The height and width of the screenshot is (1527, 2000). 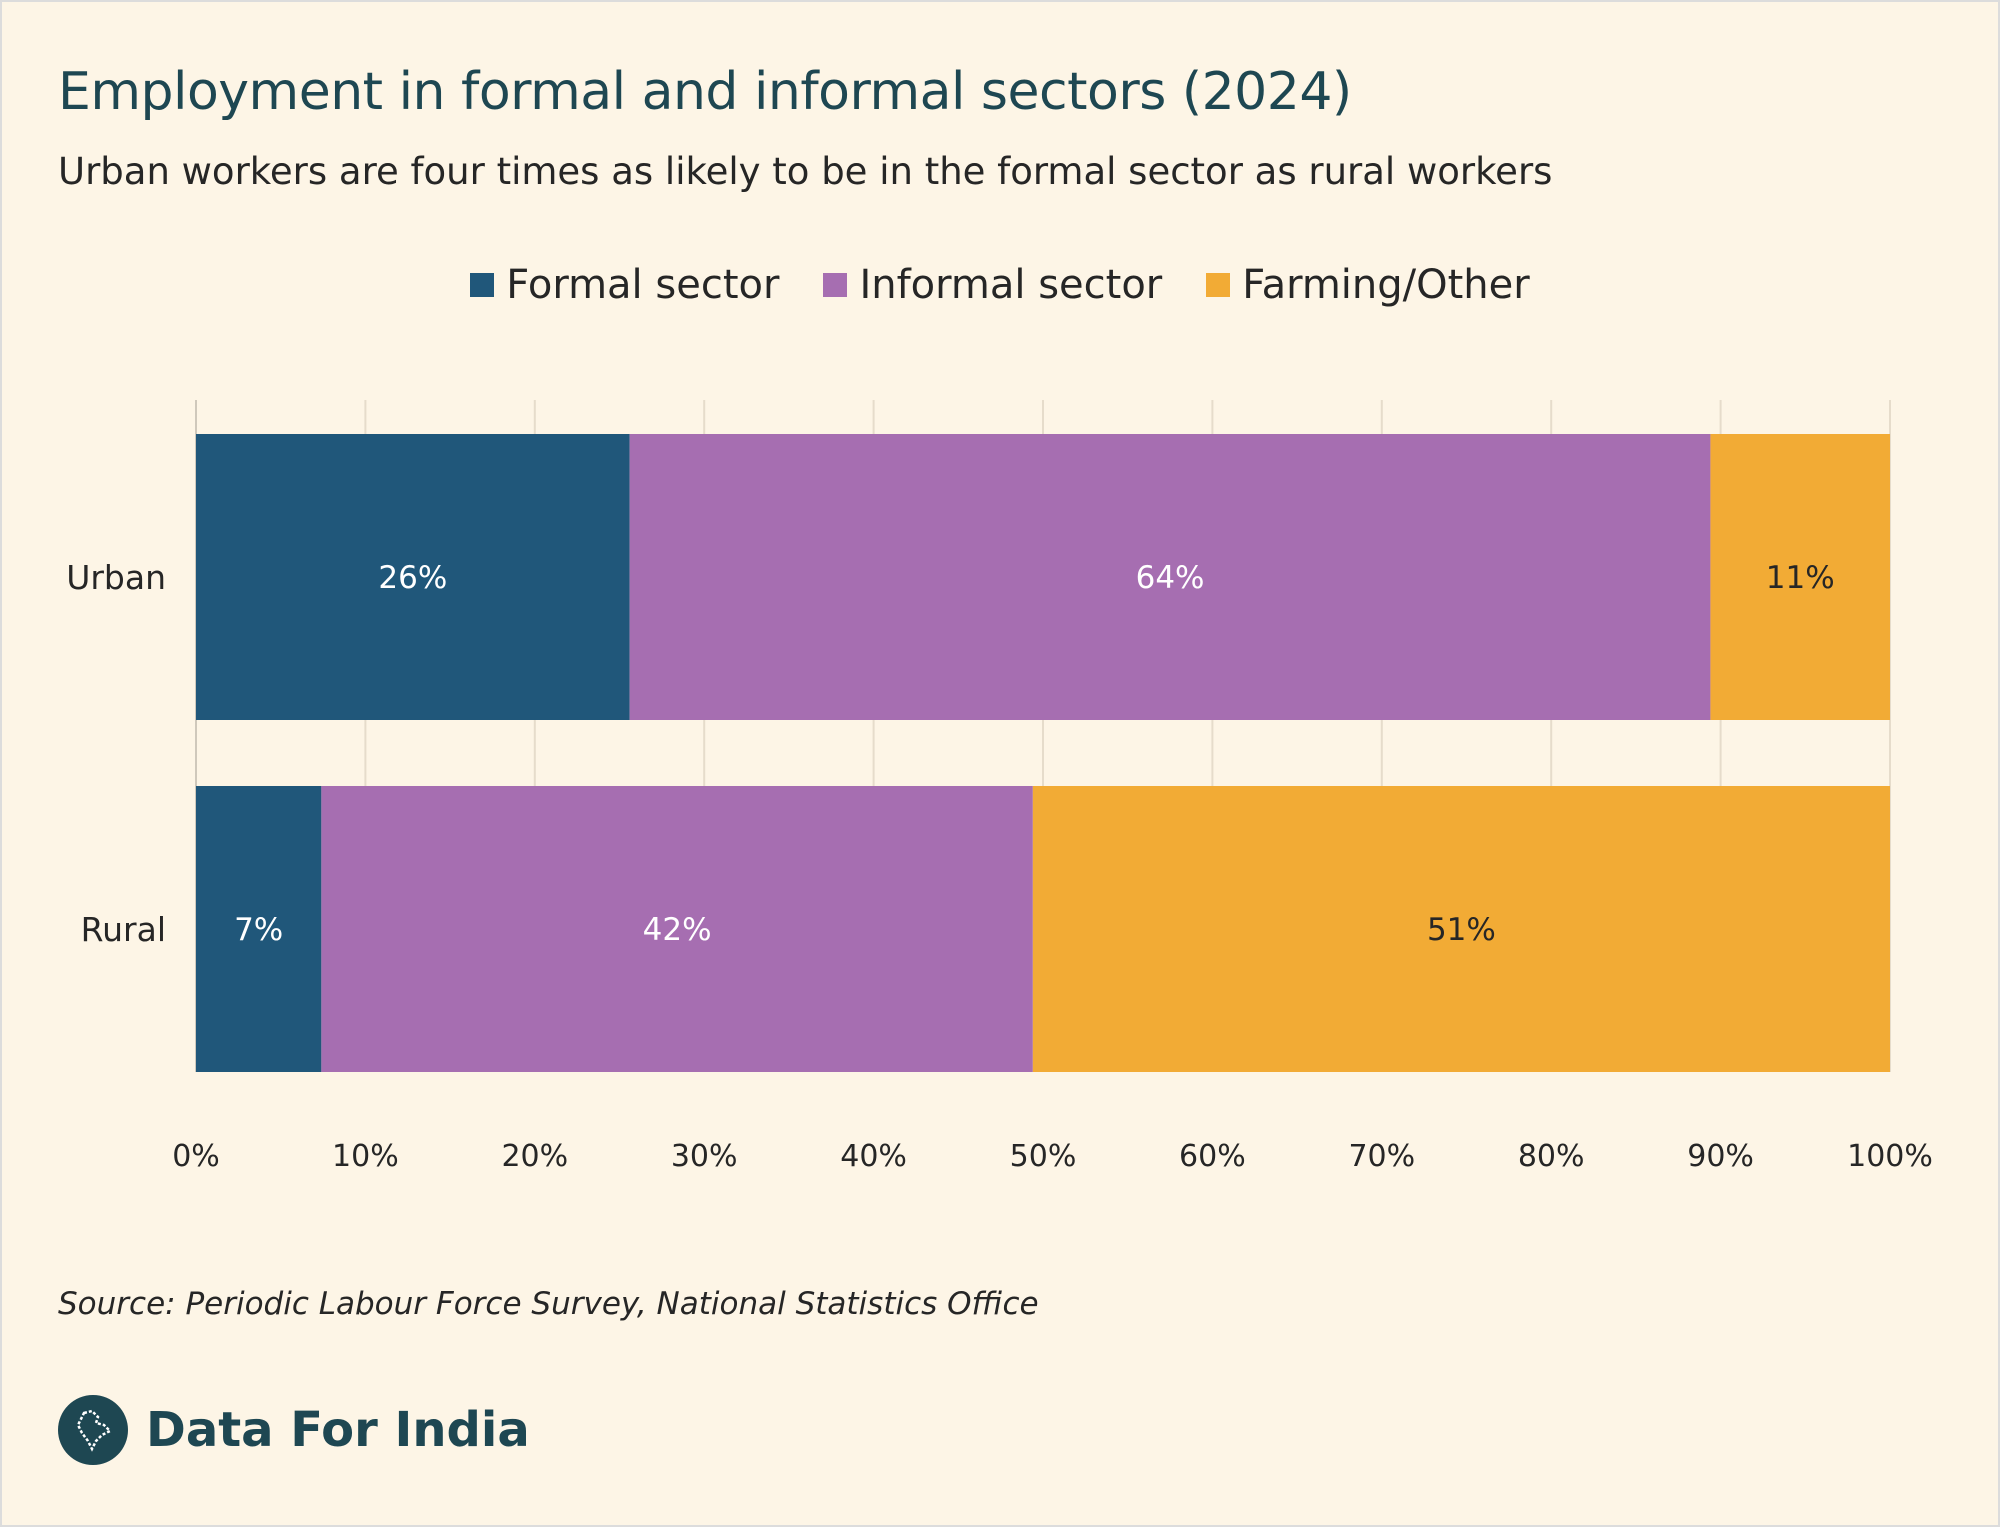 What do you see at coordinates (873, 1156) in the screenshot?
I see `x-tick-label-40: 40%` at bounding box center [873, 1156].